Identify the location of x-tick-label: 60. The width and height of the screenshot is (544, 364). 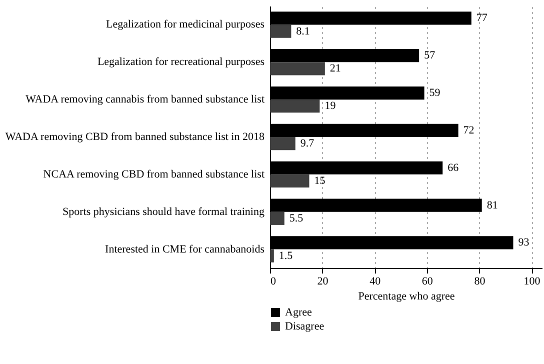
(428, 282).